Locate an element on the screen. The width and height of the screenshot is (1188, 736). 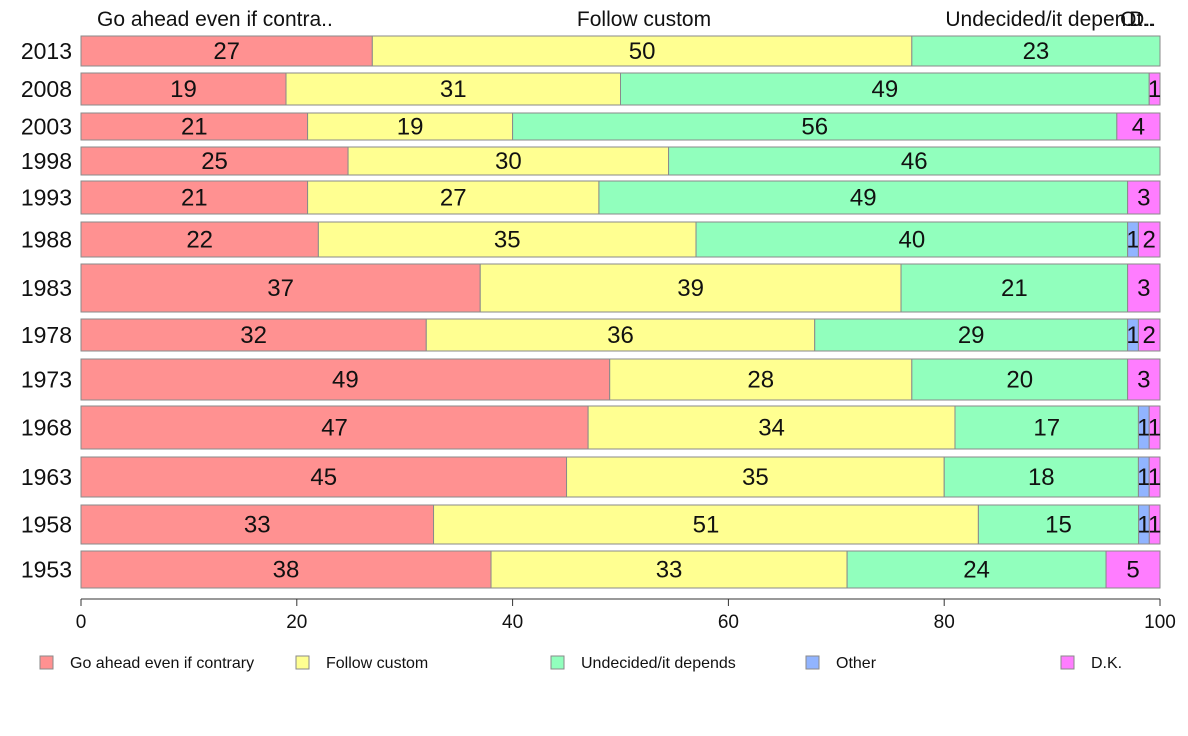
row-label: 1953 is located at coordinates (46, 570).